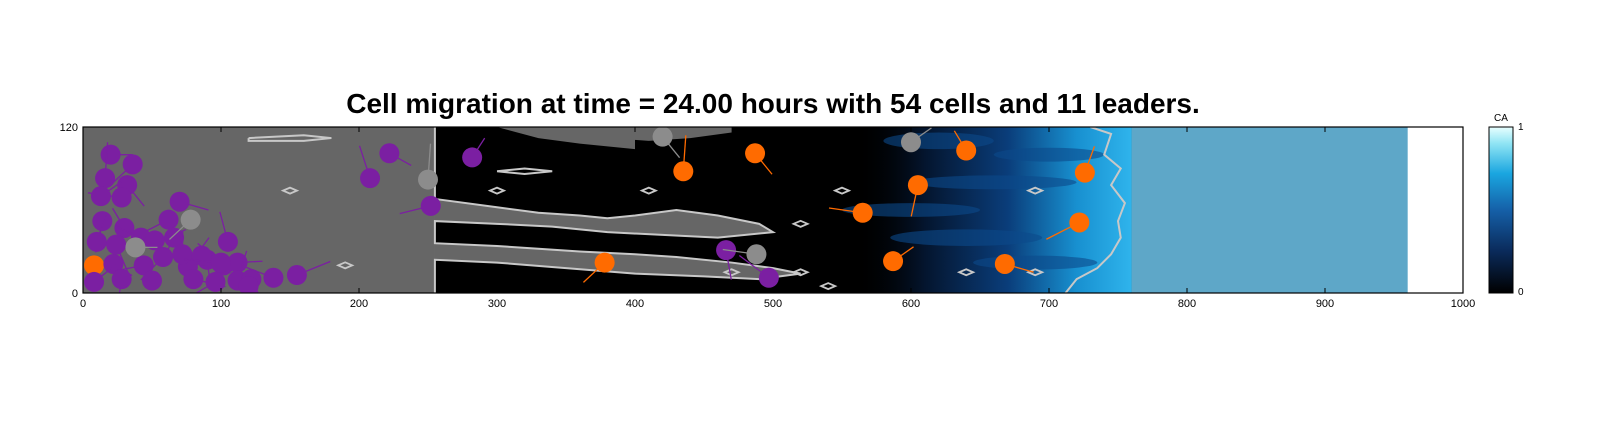  I want to click on x-tick-label: 300, so click(497, 304).